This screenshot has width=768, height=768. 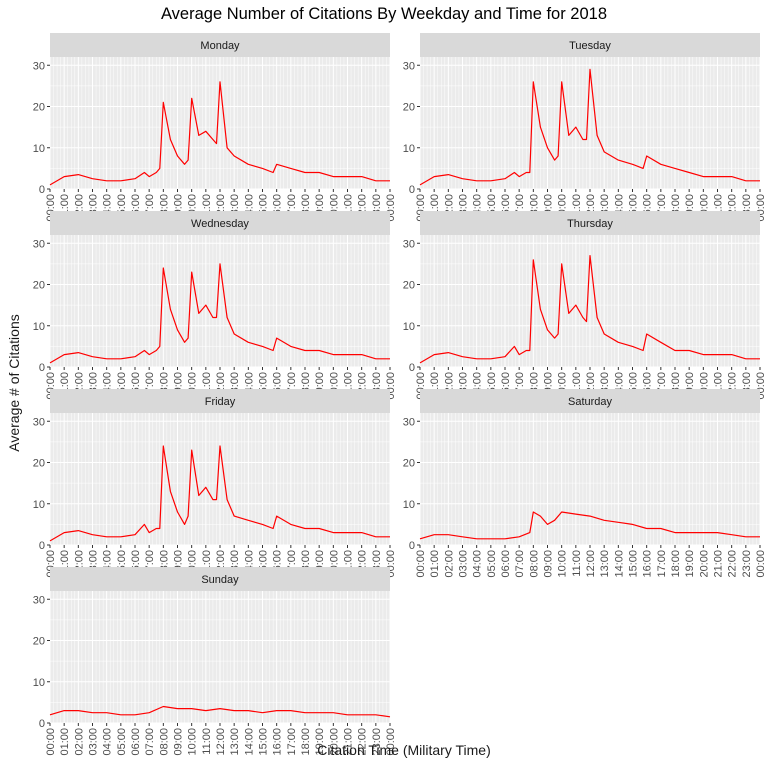 I want to click on series-line-sunday, so click(x=220, y=711).